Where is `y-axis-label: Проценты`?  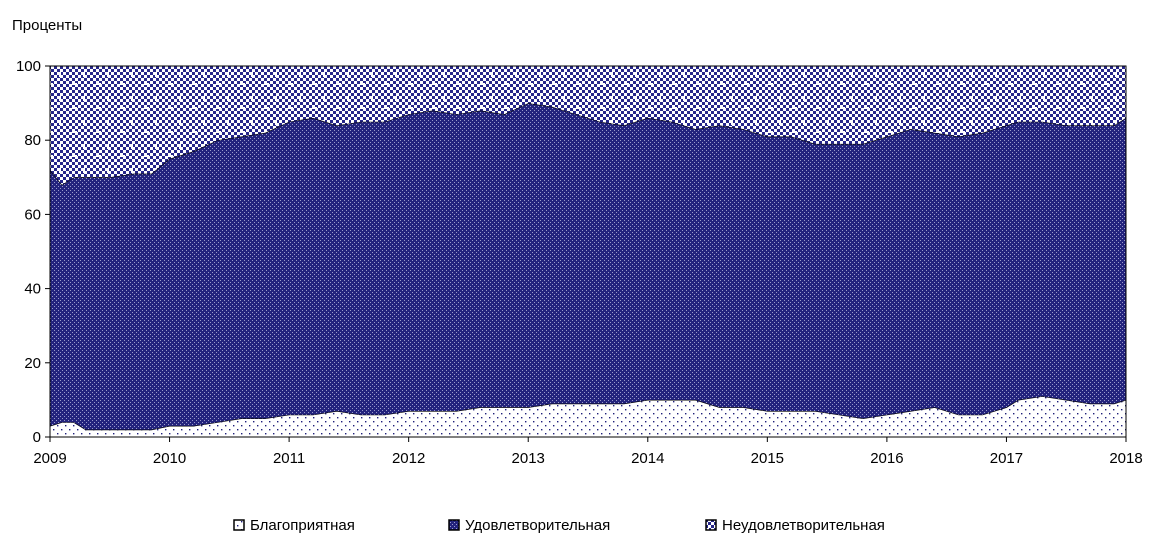
y-axis-label: Проценты is located at coordinates (47, 25).